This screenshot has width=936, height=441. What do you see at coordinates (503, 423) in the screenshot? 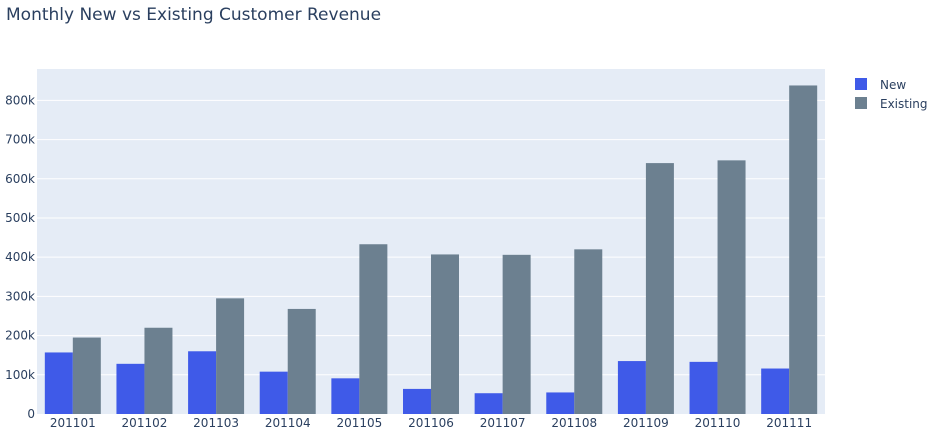
I see `x-tick-label: 201107` at bounding box center [503, 423].